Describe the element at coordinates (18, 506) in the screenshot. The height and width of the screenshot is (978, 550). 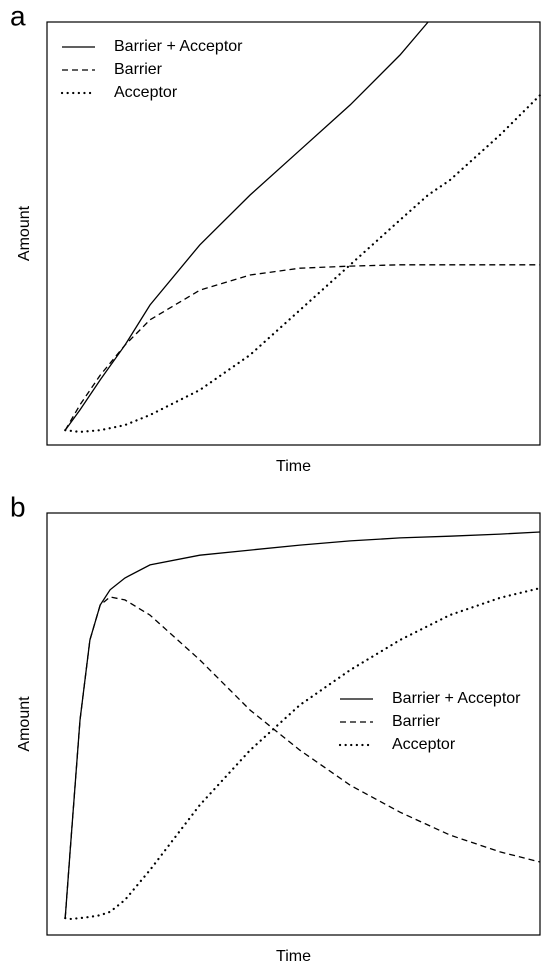
I see `panel-label: b` at that location.